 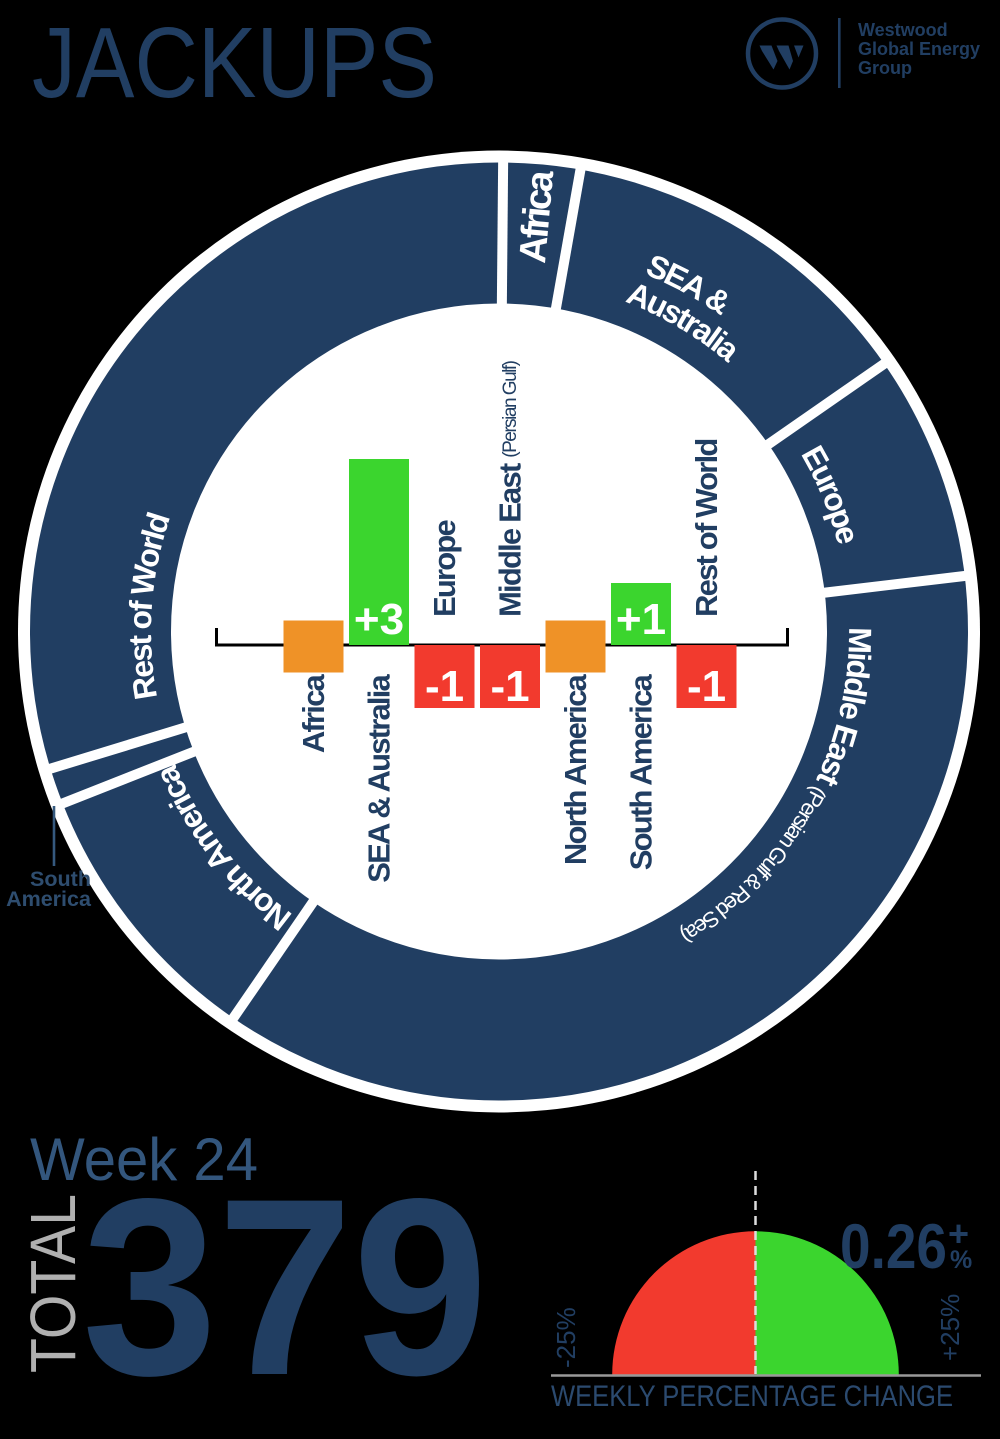 I want to click on svg-text: 0.26, so click(x=893, y=1247).